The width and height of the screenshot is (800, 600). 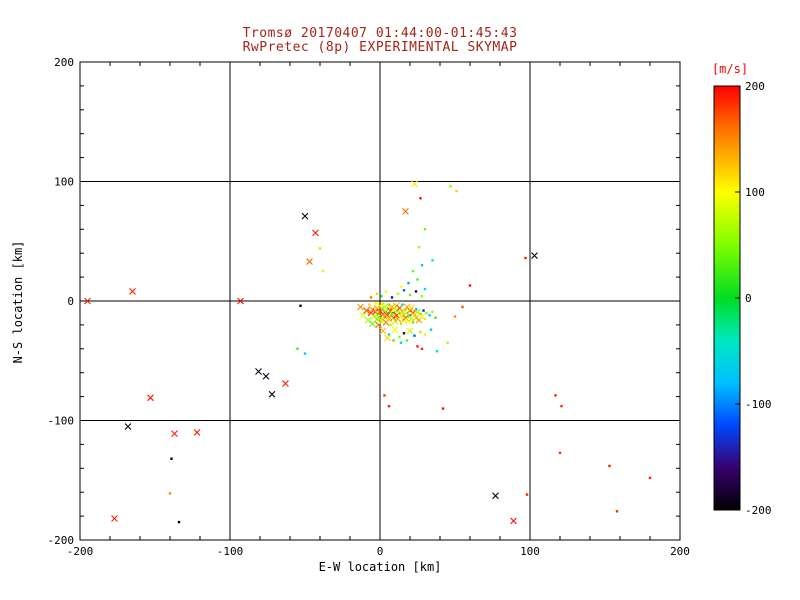 What do you see at coordinates (753, 298) in the screenshot?
I see `colorbar-tick-labels: 200 100 0 -100 -200` at bounding box center [753, 298].